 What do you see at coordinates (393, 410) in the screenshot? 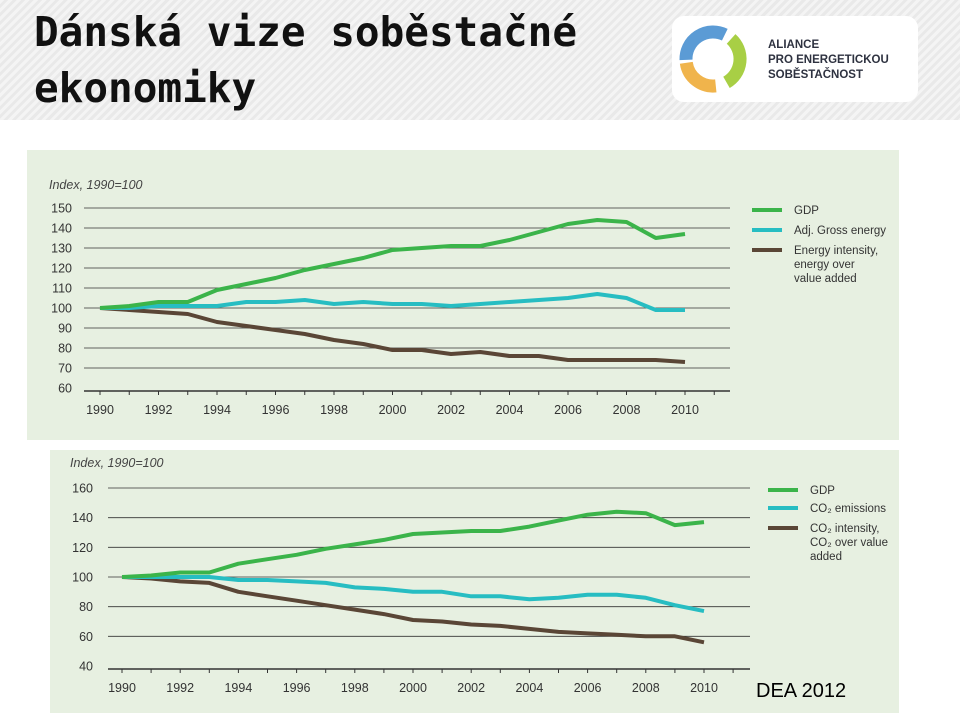
I see `chart1-x-tick-label: 2000` at bounding box center [393, 410].